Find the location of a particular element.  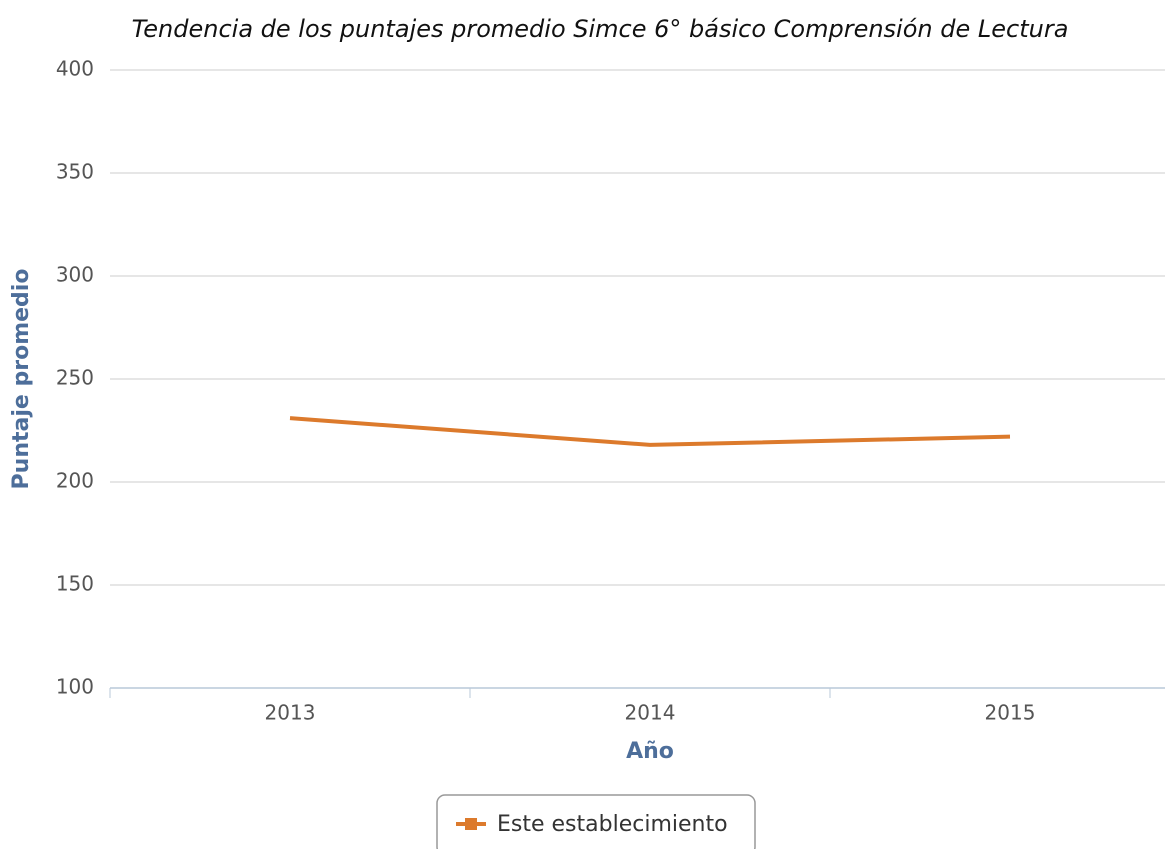

x-tick-label: 2015 is located at coordinates (1010, 713).